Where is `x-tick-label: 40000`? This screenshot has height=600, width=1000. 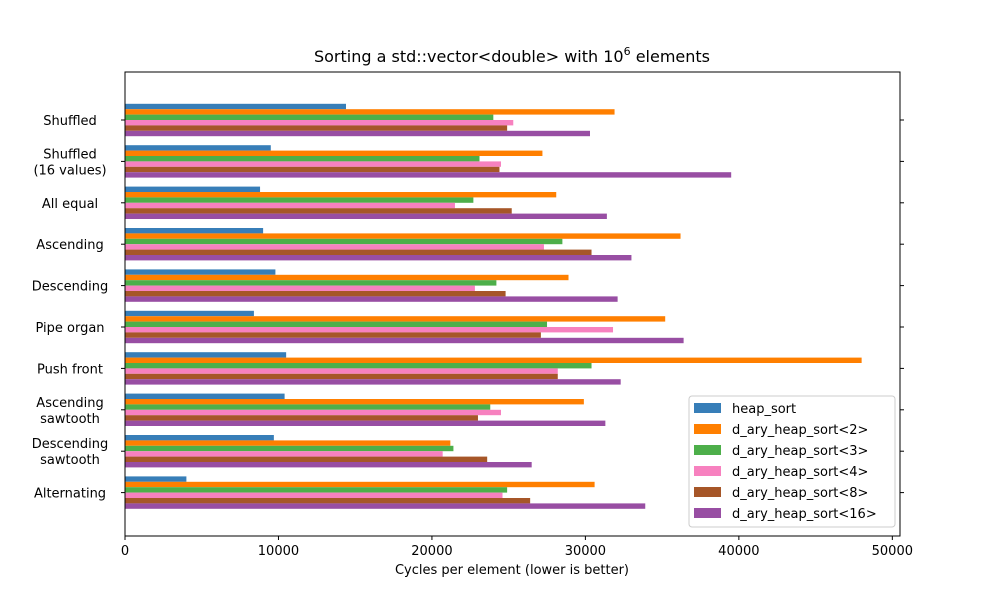
x-tick-label: 40000 is located at coordinates (738, 551).